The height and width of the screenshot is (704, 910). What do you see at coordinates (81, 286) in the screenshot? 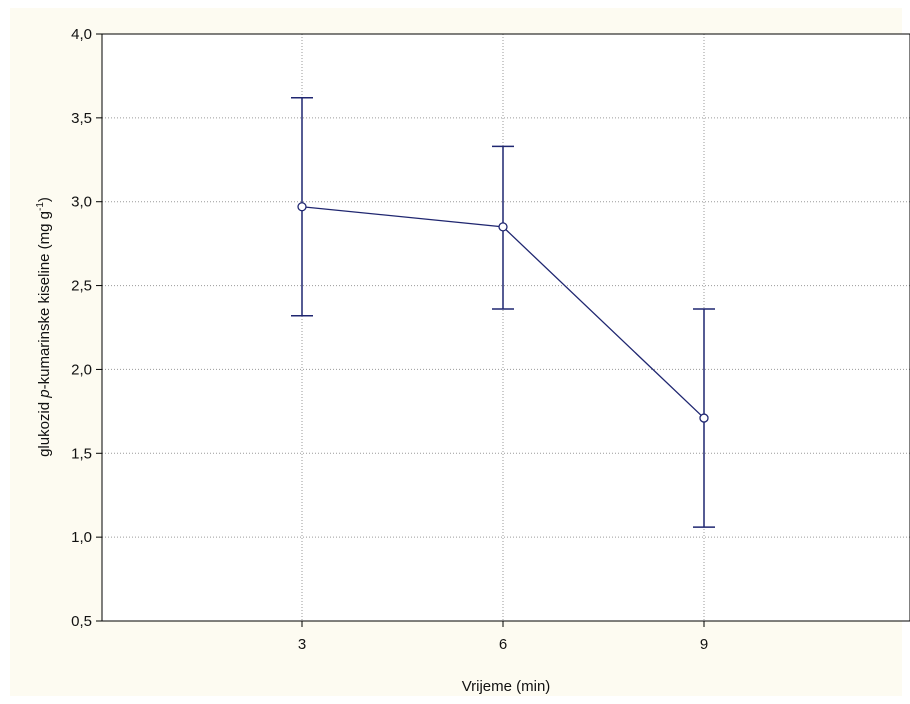
I see `y-tick-label-4: 2,5` at bounding box center [81, 286].